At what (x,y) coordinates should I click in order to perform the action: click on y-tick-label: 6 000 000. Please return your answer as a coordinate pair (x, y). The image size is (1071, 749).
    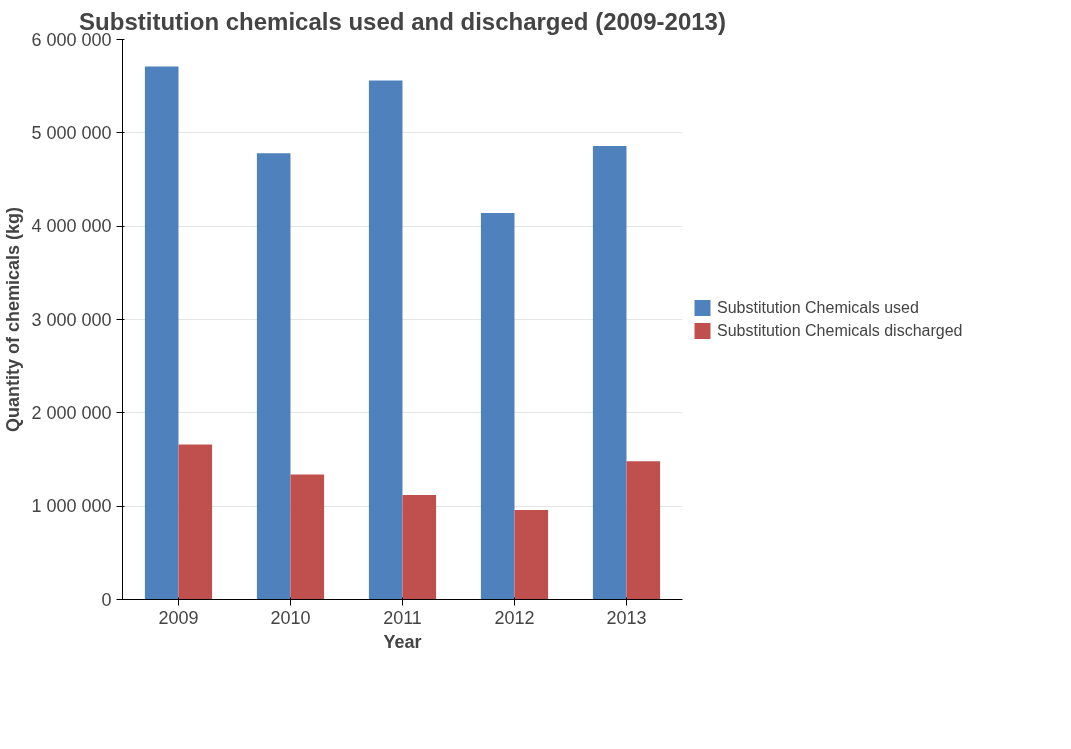
    Looking at the image, I should click on (71, 39).